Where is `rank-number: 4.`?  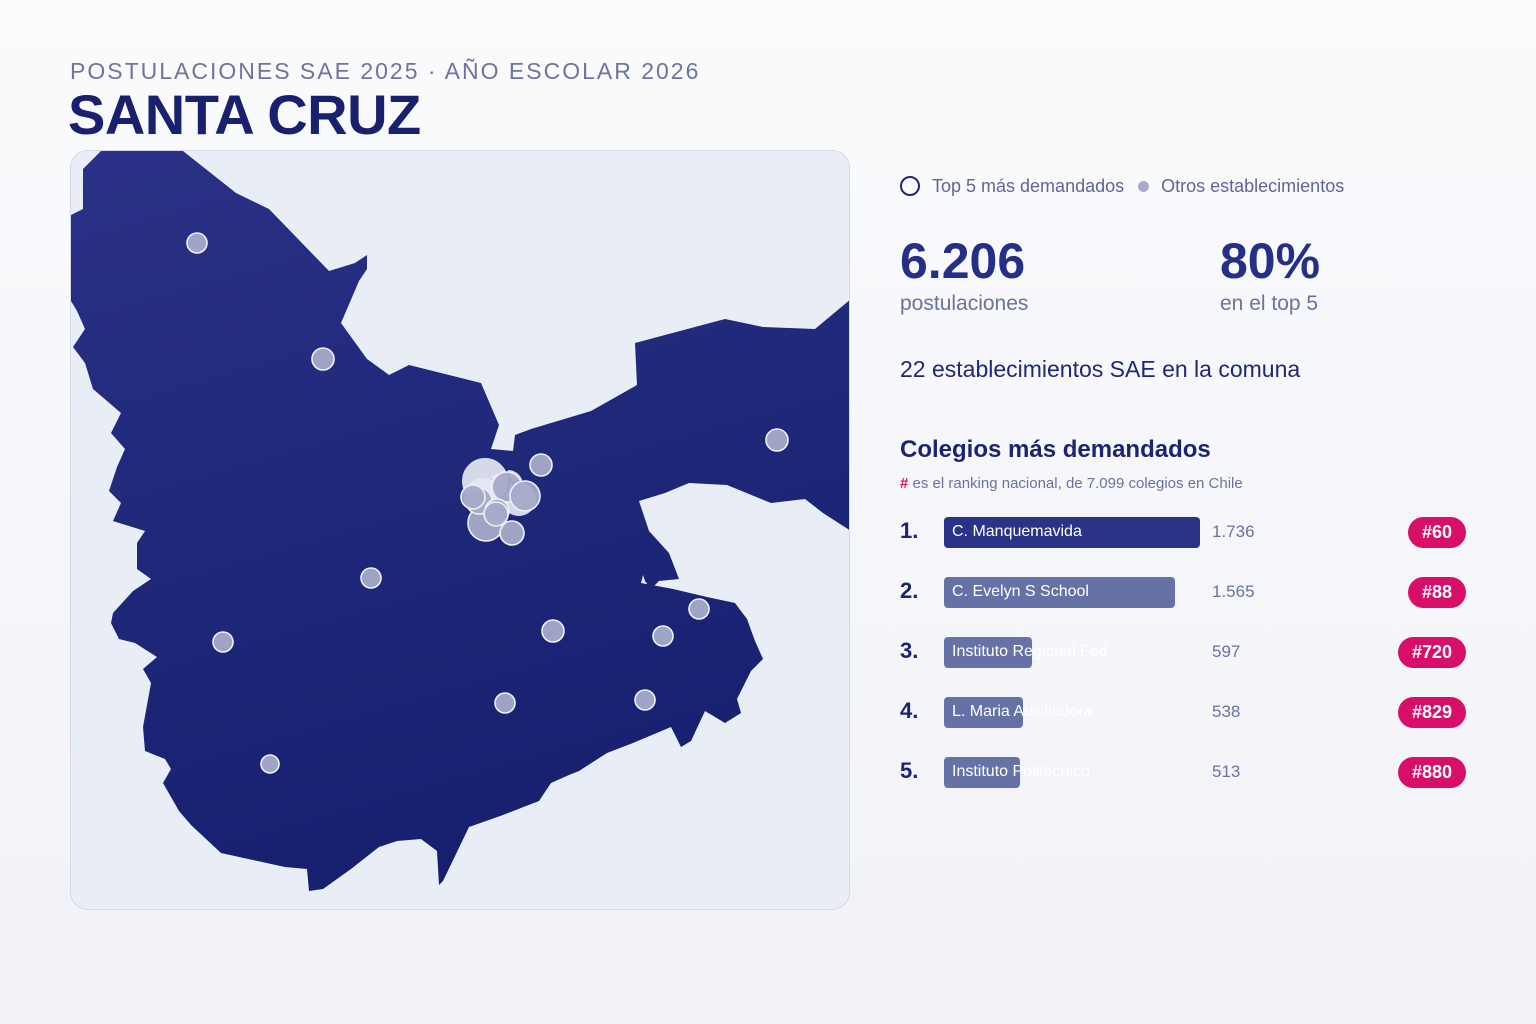 rank-number: 4. is located at coordinates (909, 710).